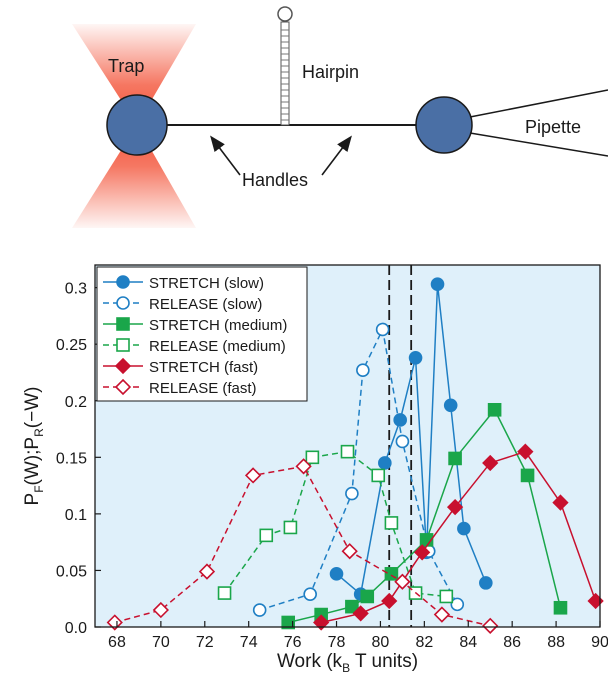 The height and width of the screenshot is (681, 608). Describe the element at coordinates (34, 446) in the screenshot. I see `y-axis-label: PF(W);PR(−W)` at that location.